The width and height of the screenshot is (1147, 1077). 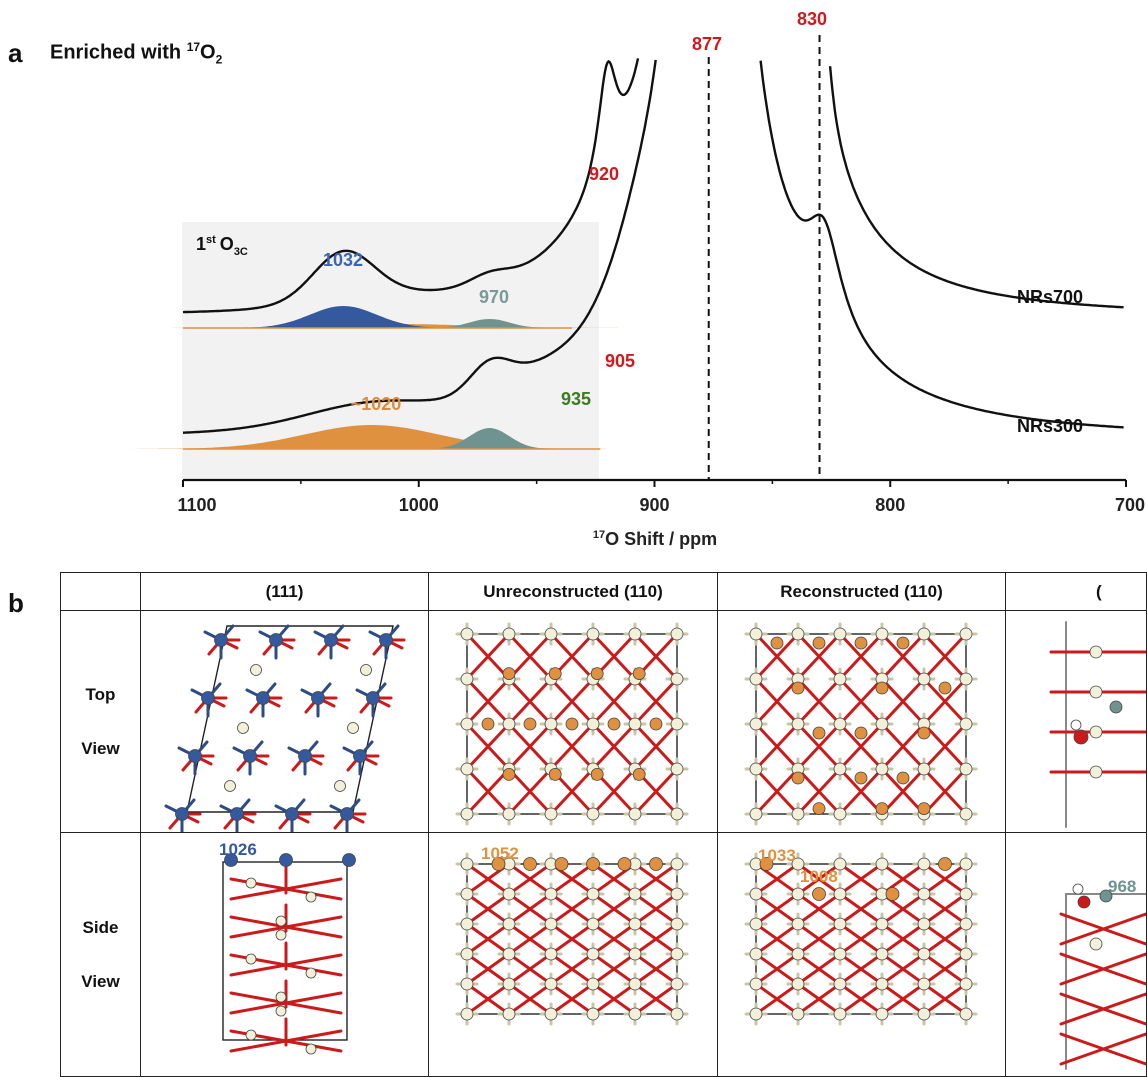 I want to click on peak-label-935: 935, so click(x=576, y=399).